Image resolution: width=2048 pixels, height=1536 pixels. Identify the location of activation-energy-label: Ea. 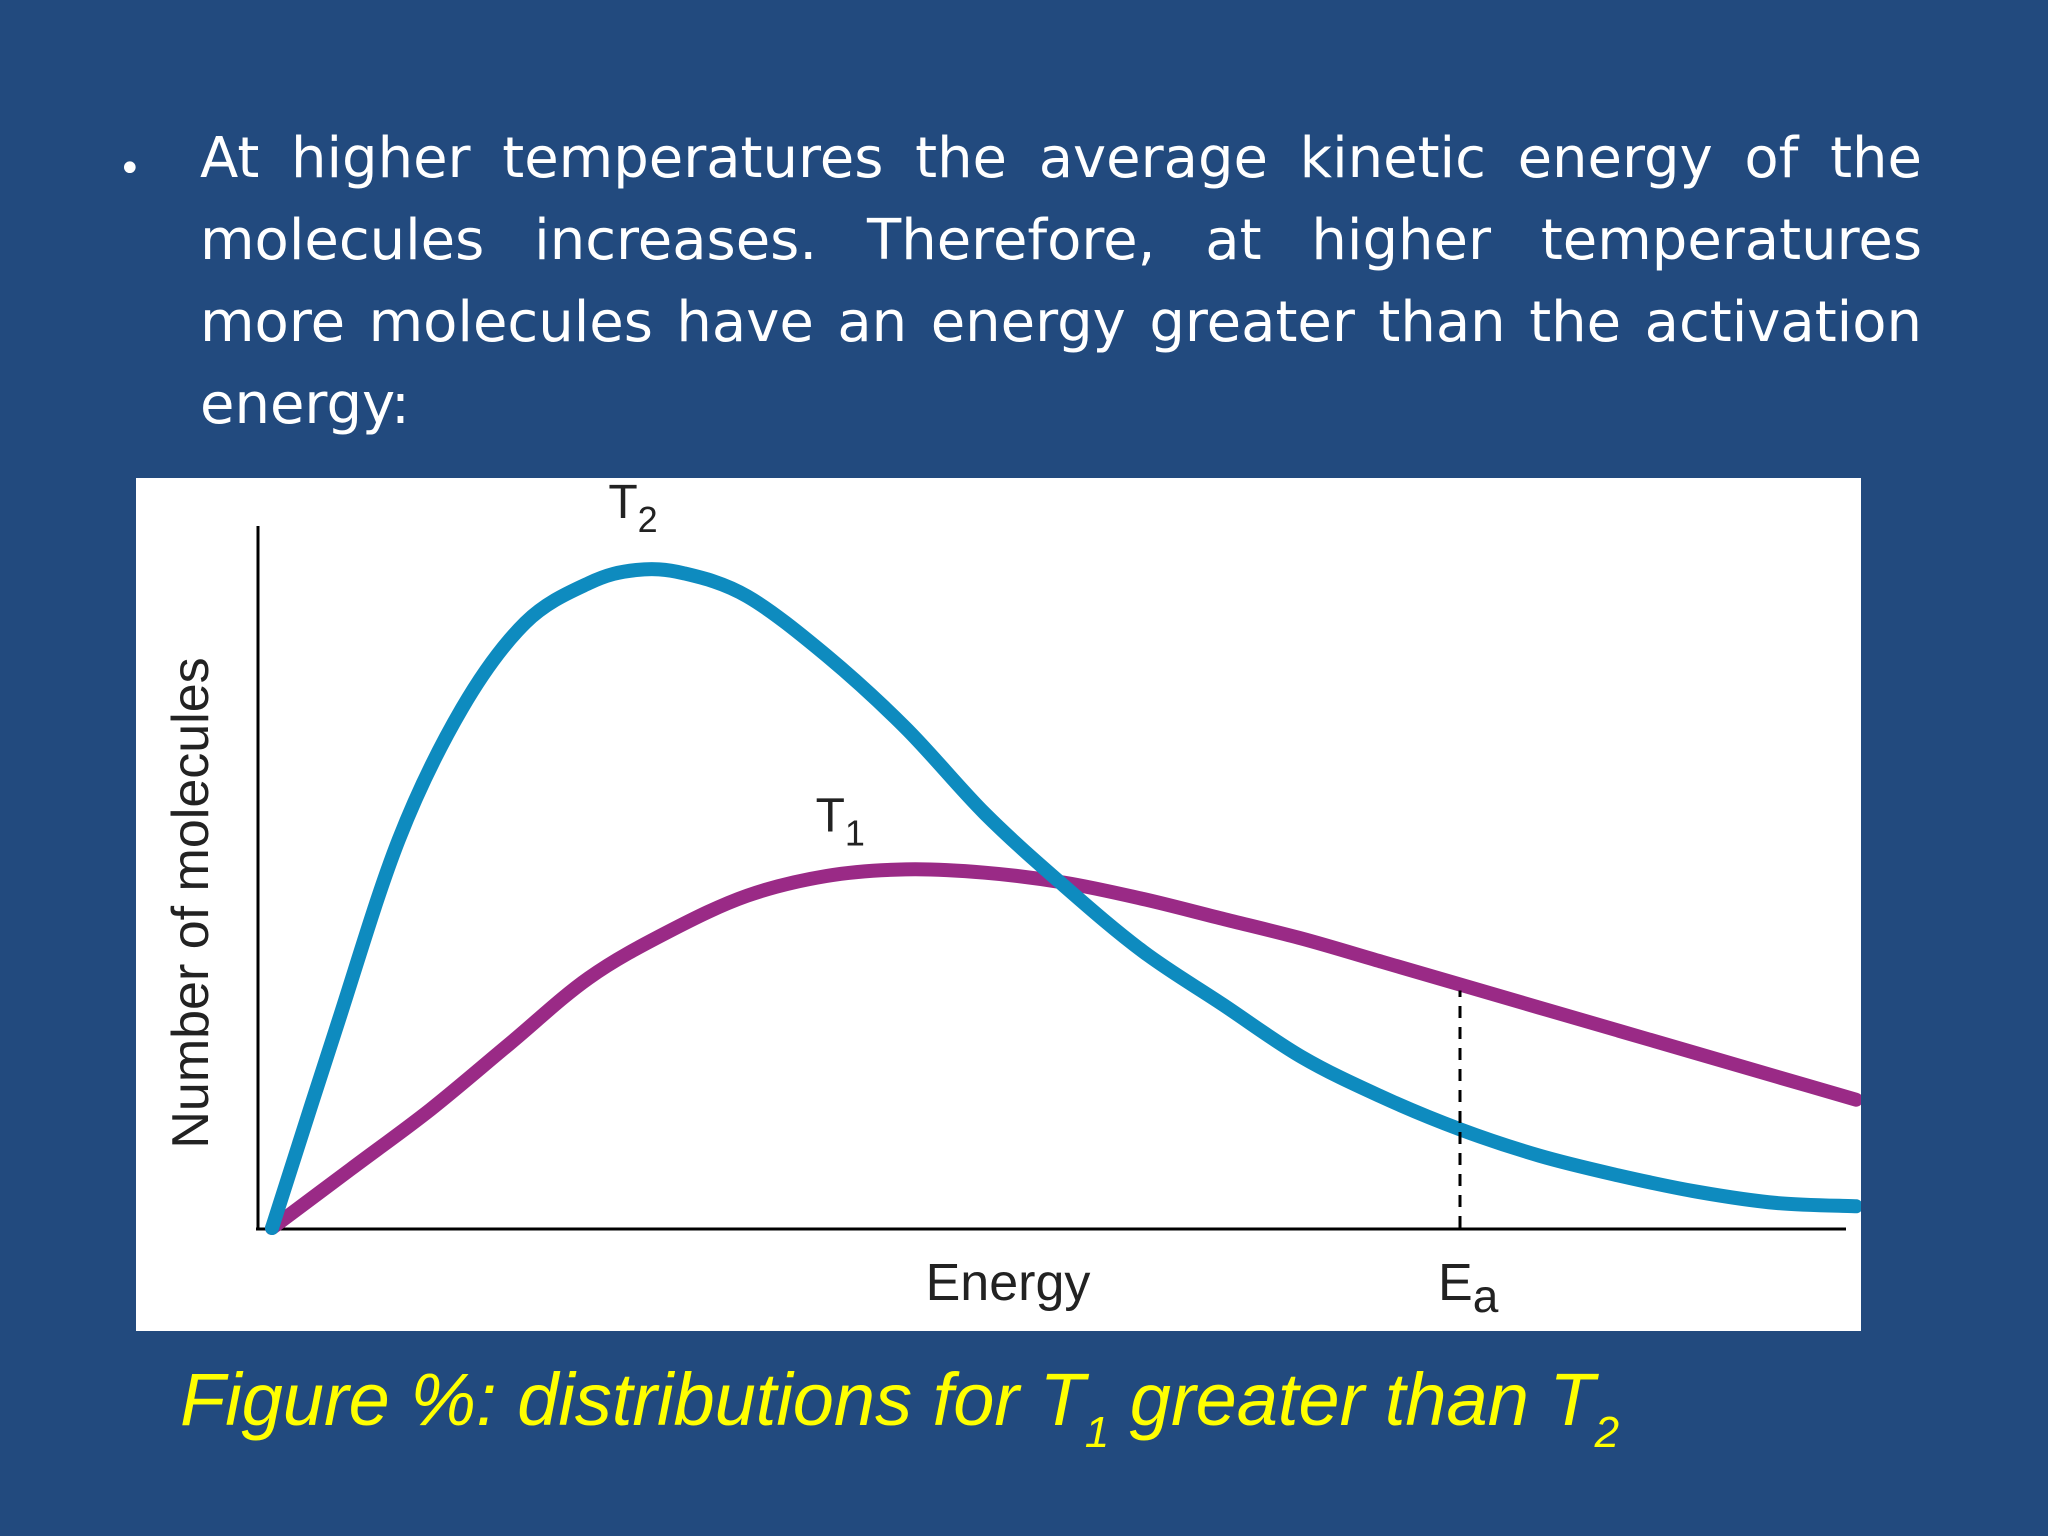
(1468, 1288).